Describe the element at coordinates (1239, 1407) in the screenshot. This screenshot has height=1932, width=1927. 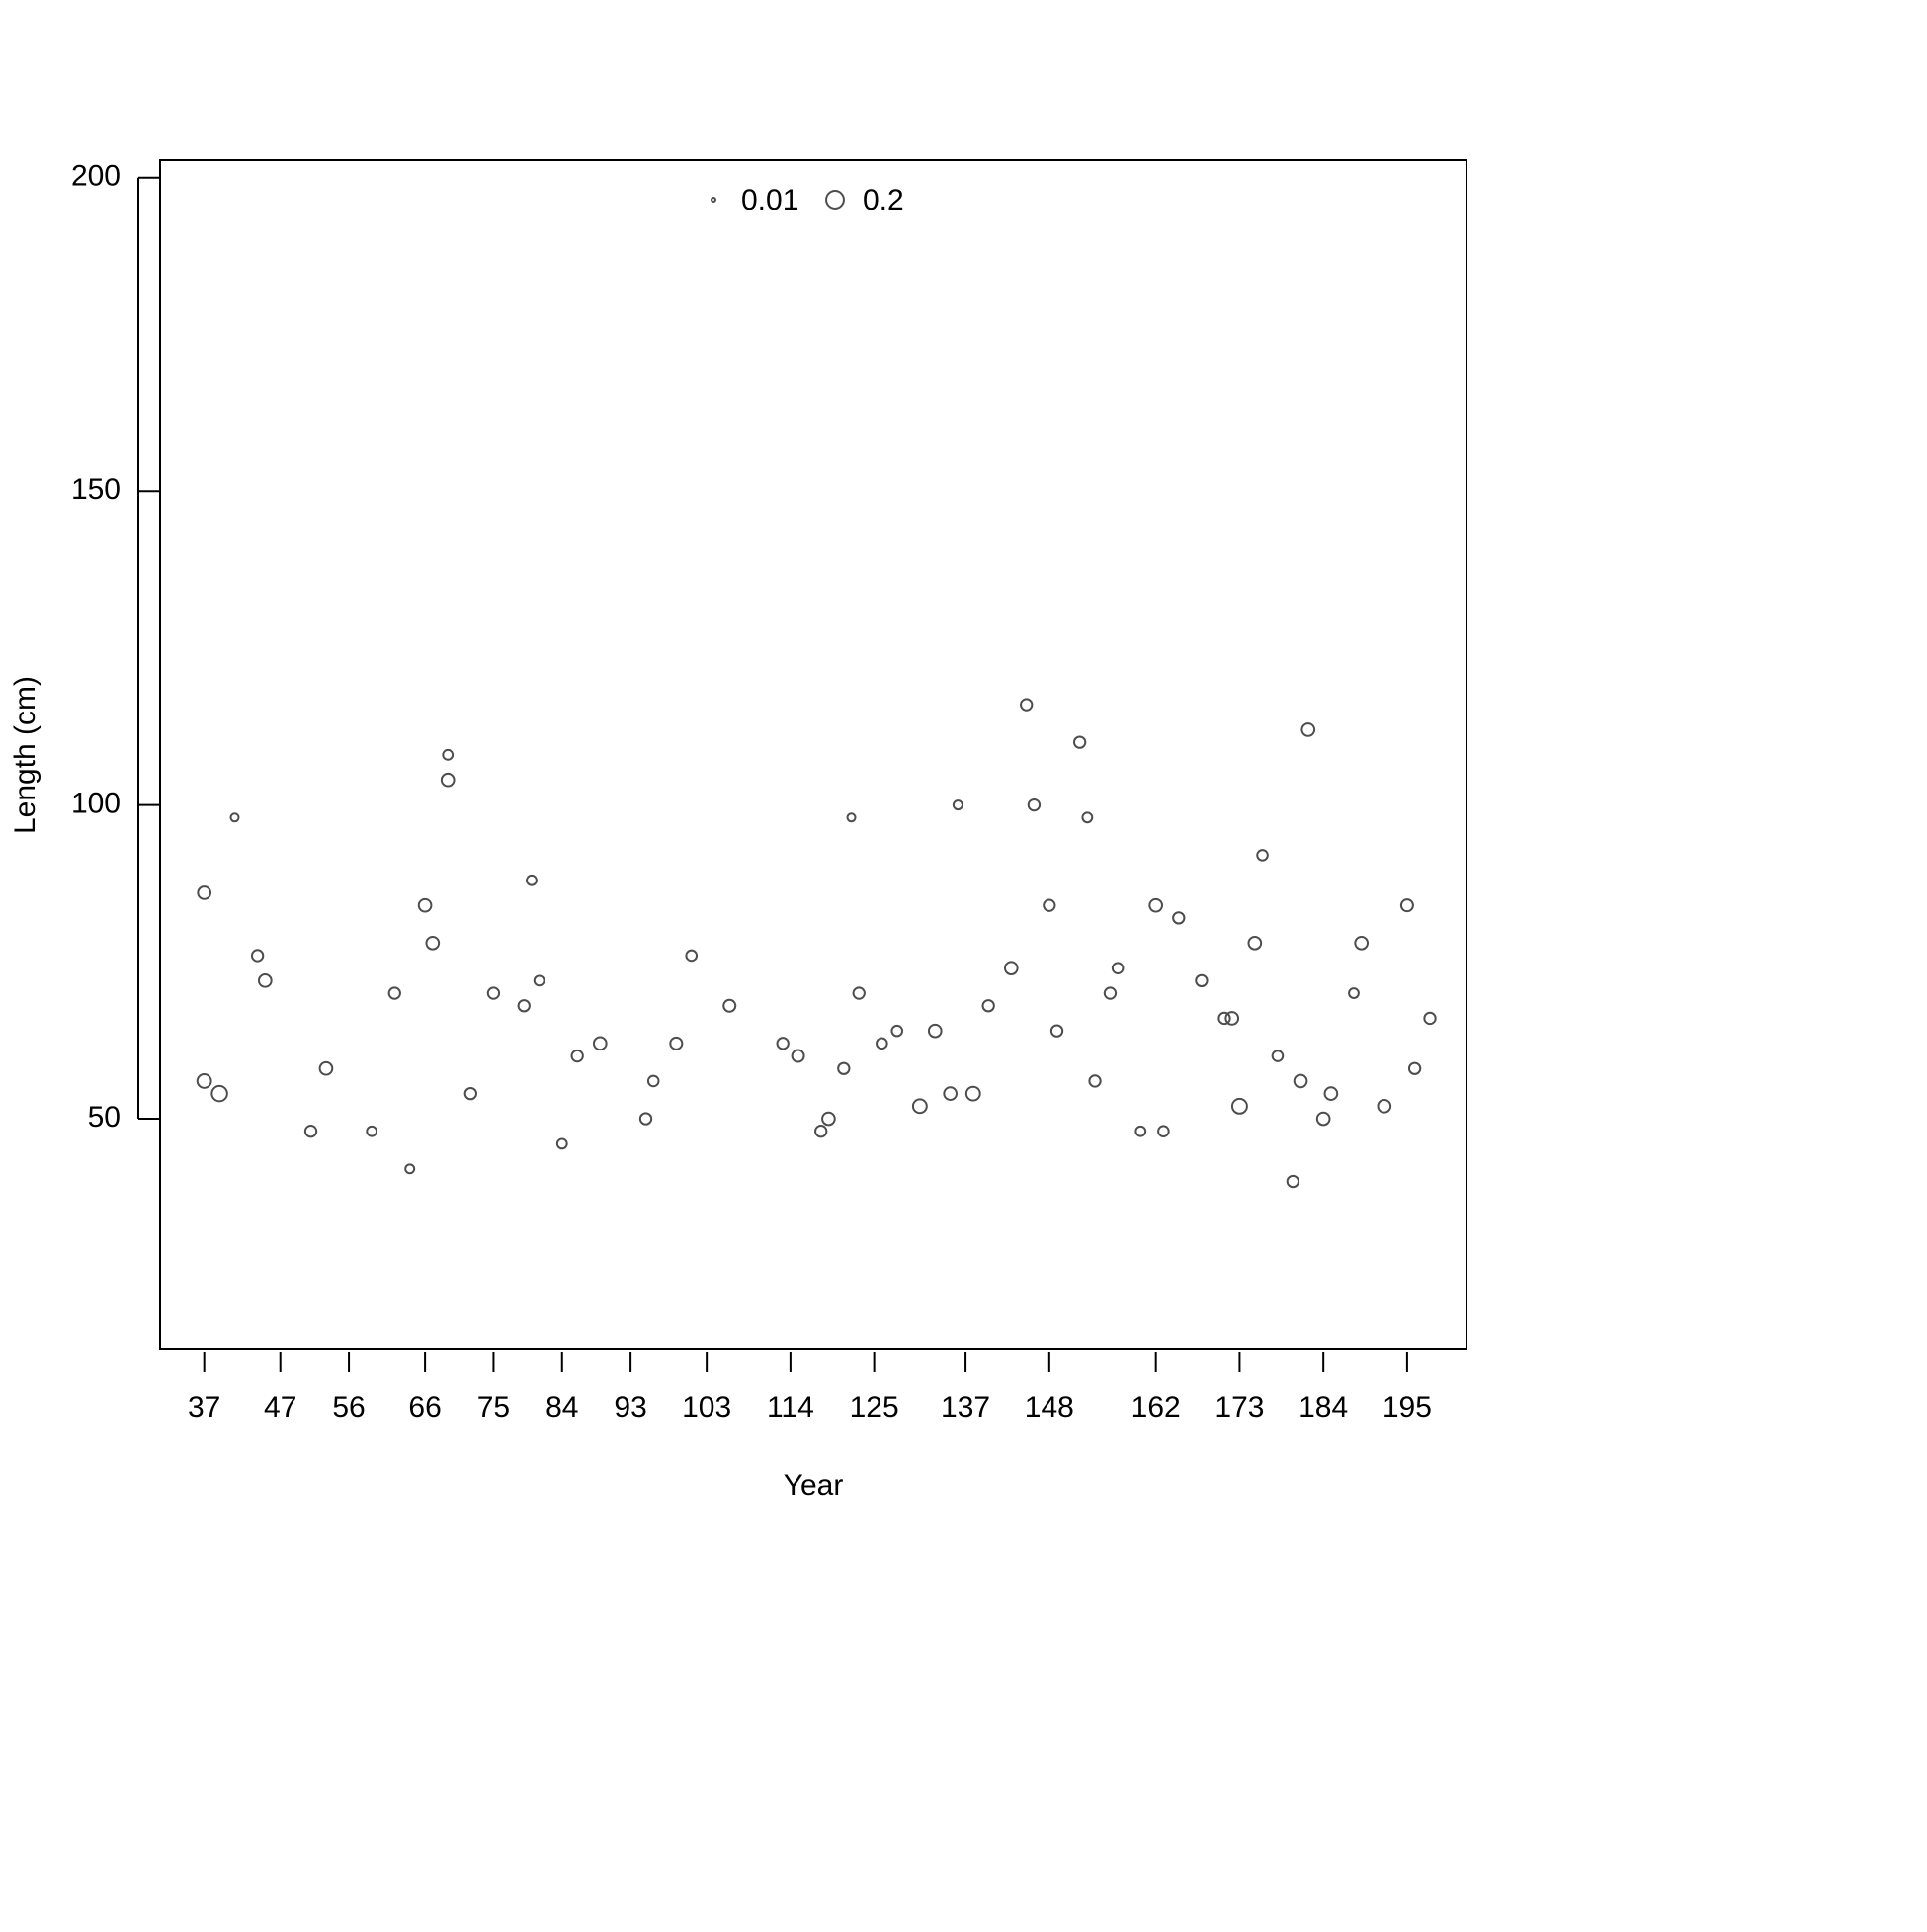
I see `x-tick-label: 173` at that location.